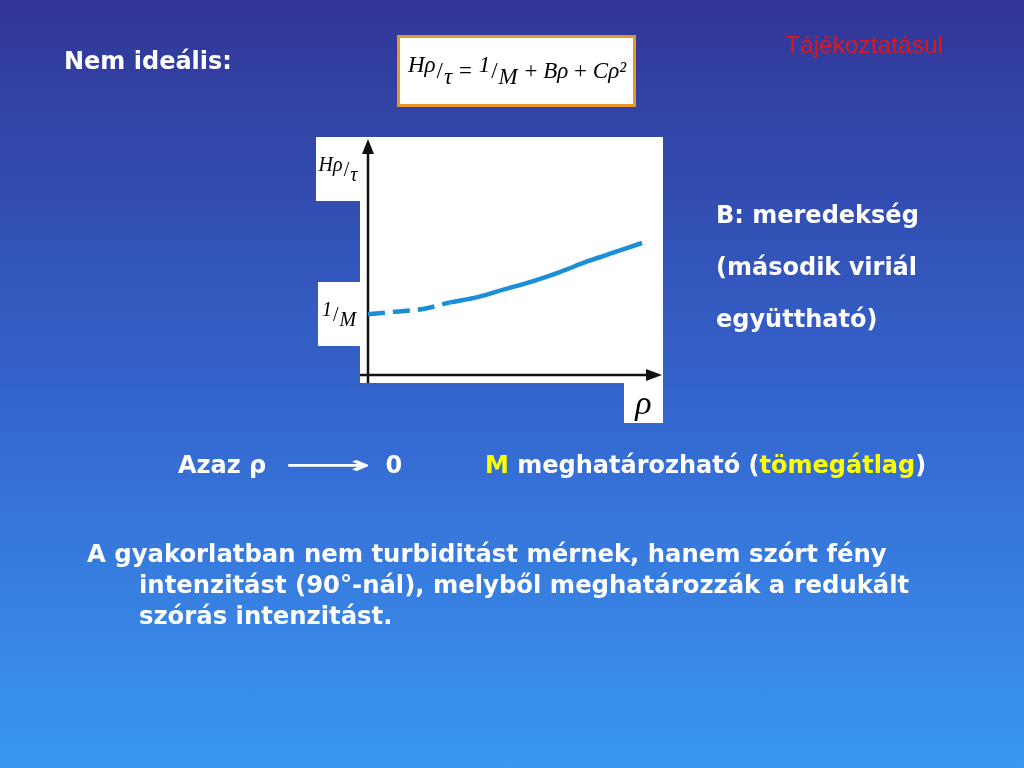 Image resolution: width=1024 pixels, height=768 pixels. I want to click on text: 1/M, so click(339, 313).